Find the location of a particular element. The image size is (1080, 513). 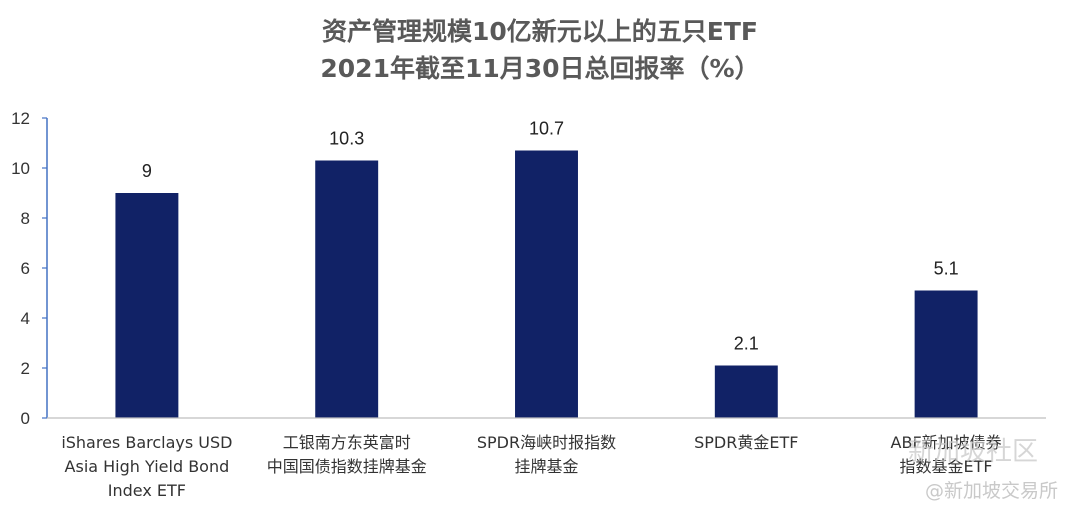

watermark-community: 新加坡社区 is located at coordinates (973, 452).